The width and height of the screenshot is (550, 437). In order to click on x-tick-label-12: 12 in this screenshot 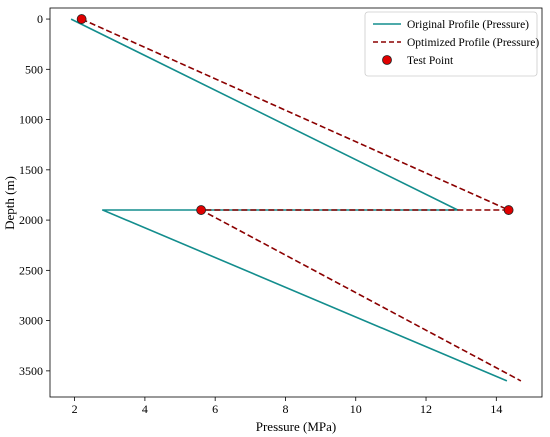, I will do `click(426, 409)`.